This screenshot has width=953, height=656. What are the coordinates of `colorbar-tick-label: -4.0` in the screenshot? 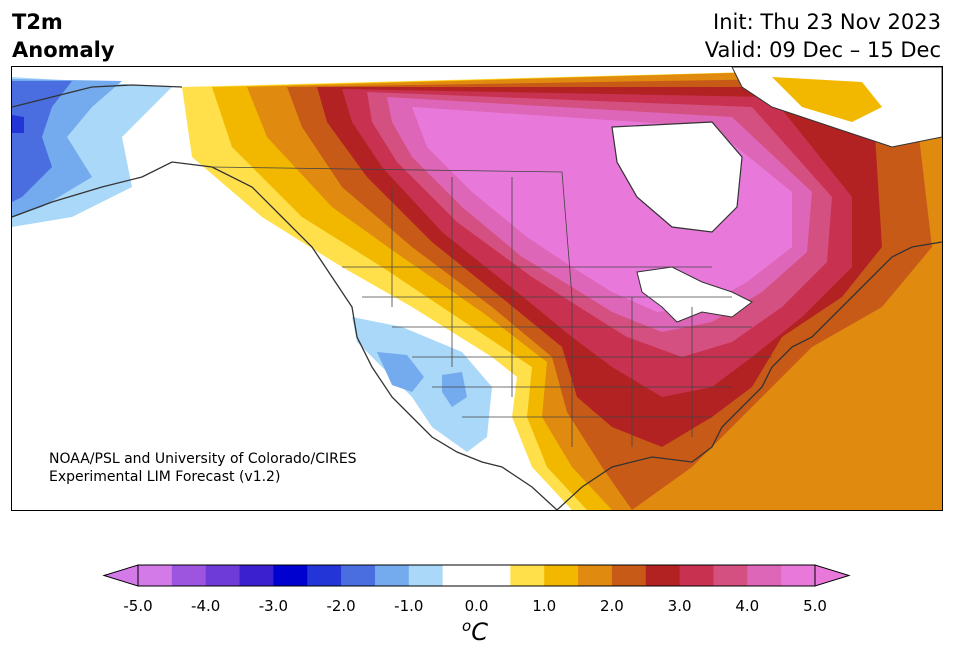 It's located at (206, 606).